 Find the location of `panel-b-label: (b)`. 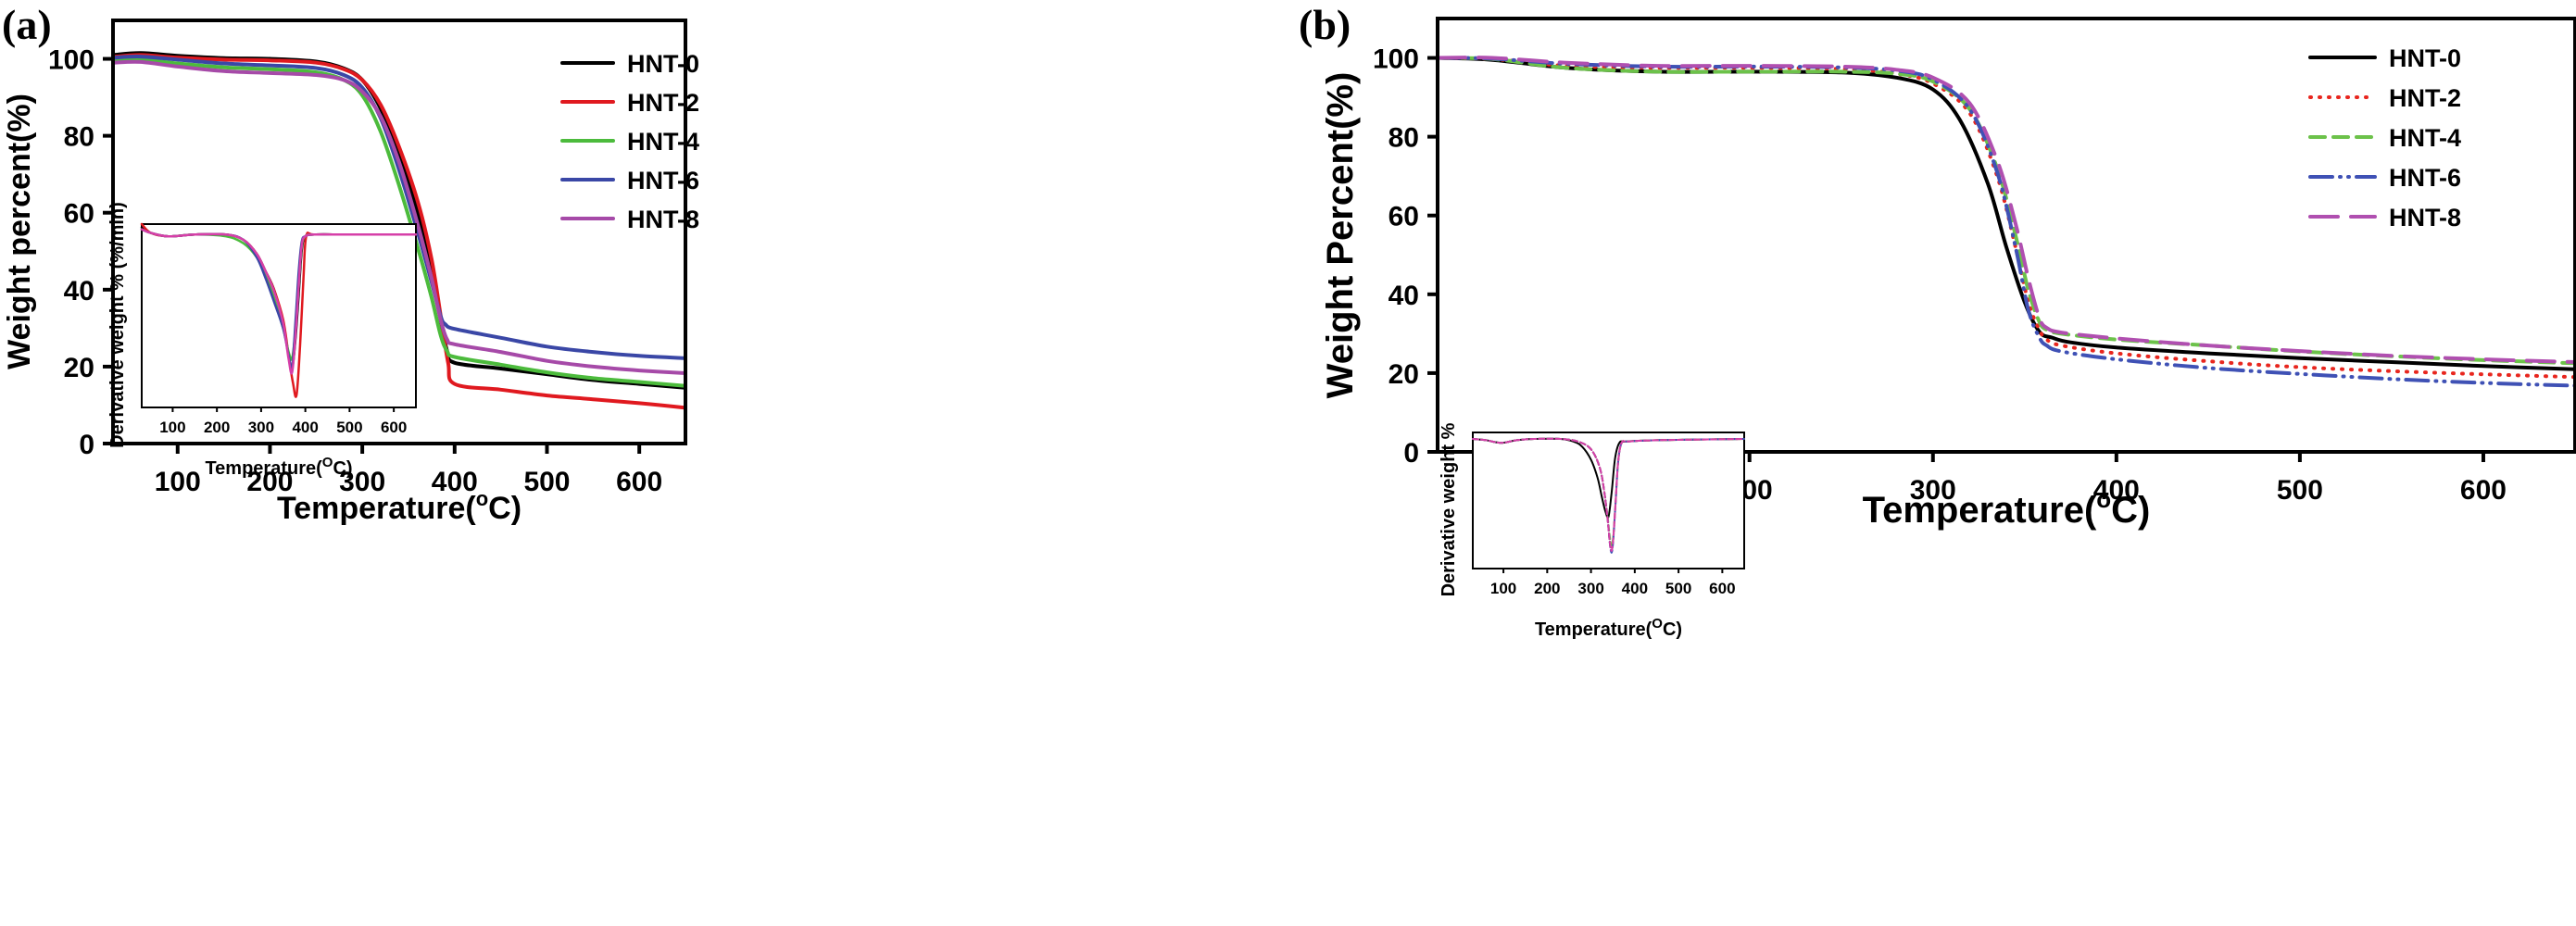

panel-b-label: (b) is located at coordinates (1325, 24).